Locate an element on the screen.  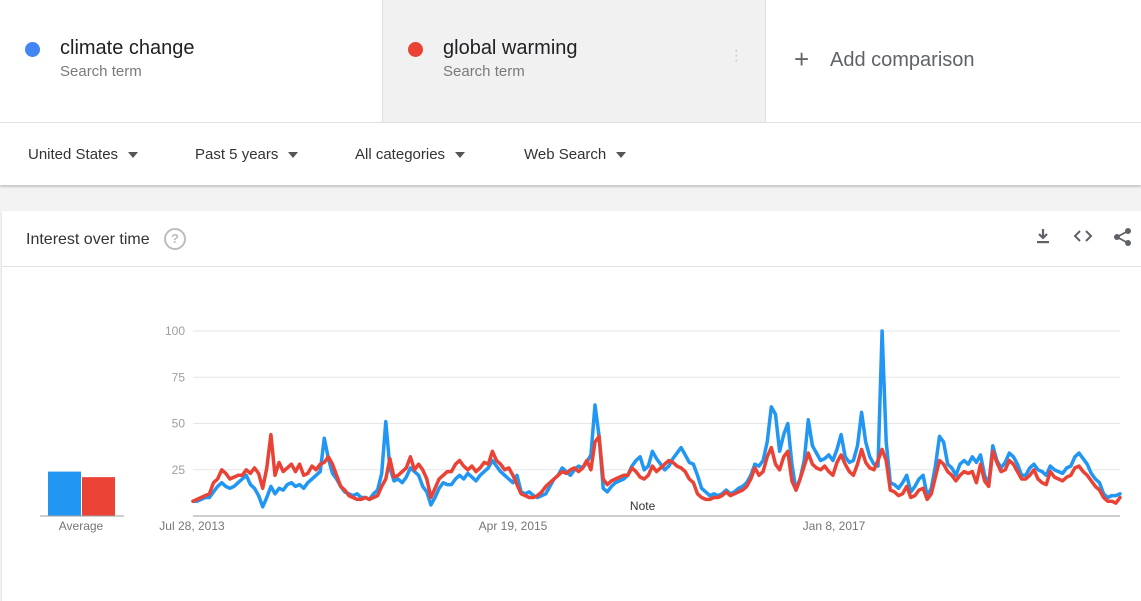
search-term-card-global-warming: global warming Search term · · · is located at coordinates (574, 61).